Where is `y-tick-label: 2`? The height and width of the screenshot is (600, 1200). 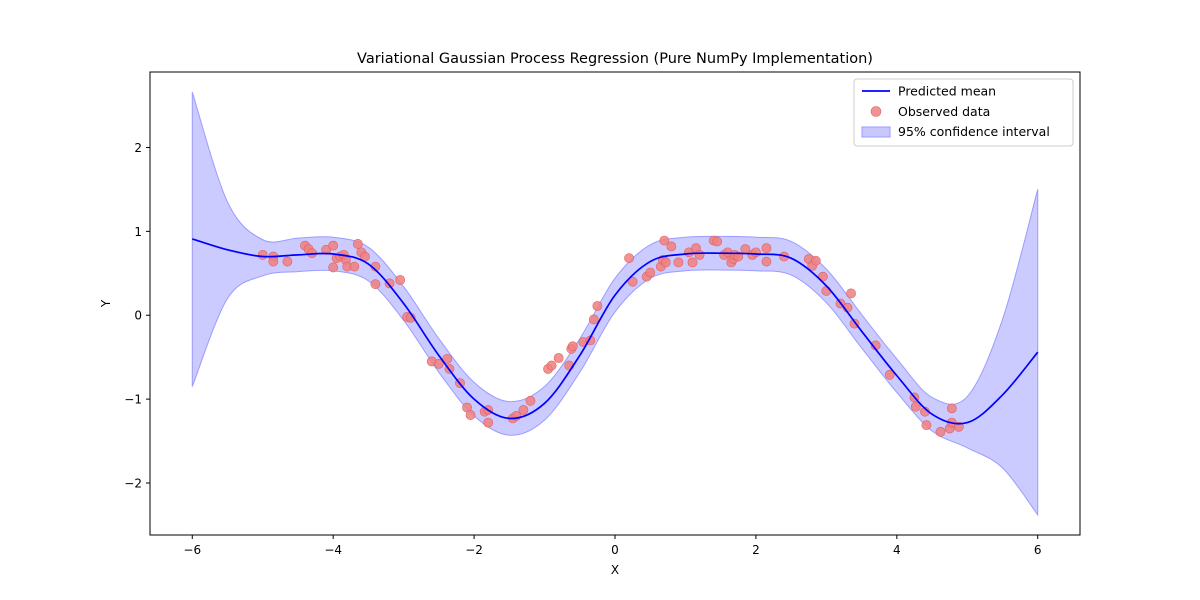 y-tick-label: 2 is located at coordinates (138, 148).